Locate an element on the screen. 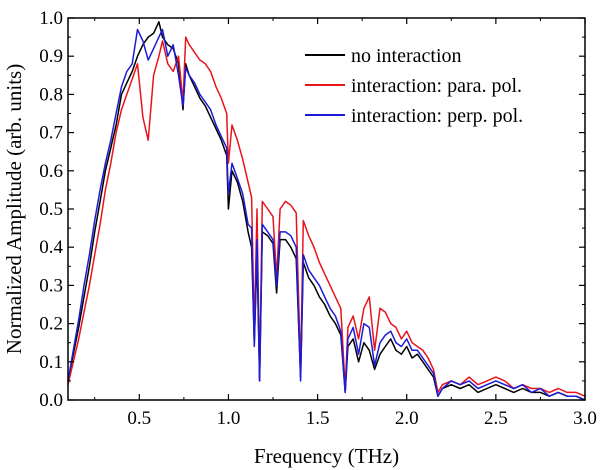  x-axis-title: Frequency (THz) is located at coordinates (326, 456).